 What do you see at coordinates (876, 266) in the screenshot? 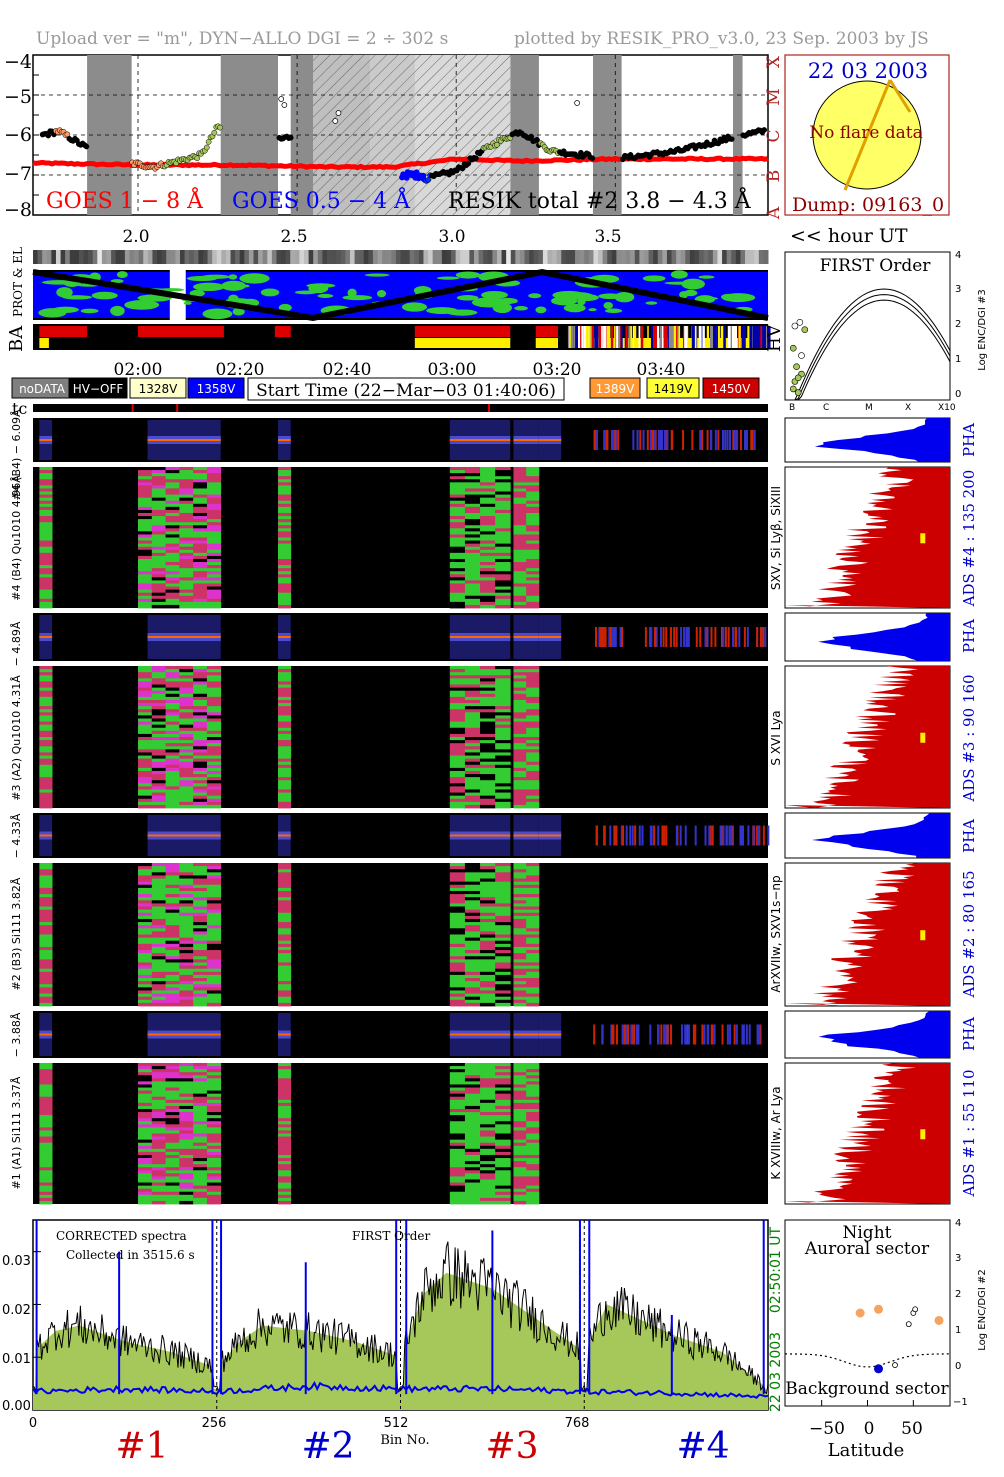
I see `first-order-title: FIRST Order` at bounding box center [876, 266].